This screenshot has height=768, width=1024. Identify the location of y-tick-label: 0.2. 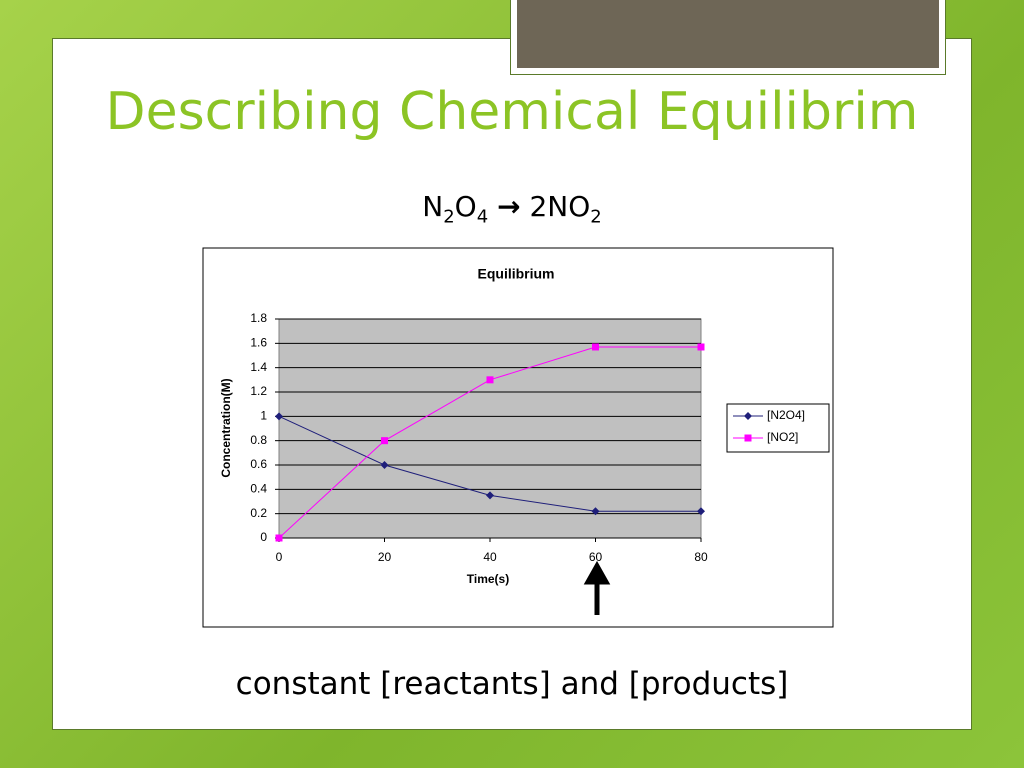
(258, 513).